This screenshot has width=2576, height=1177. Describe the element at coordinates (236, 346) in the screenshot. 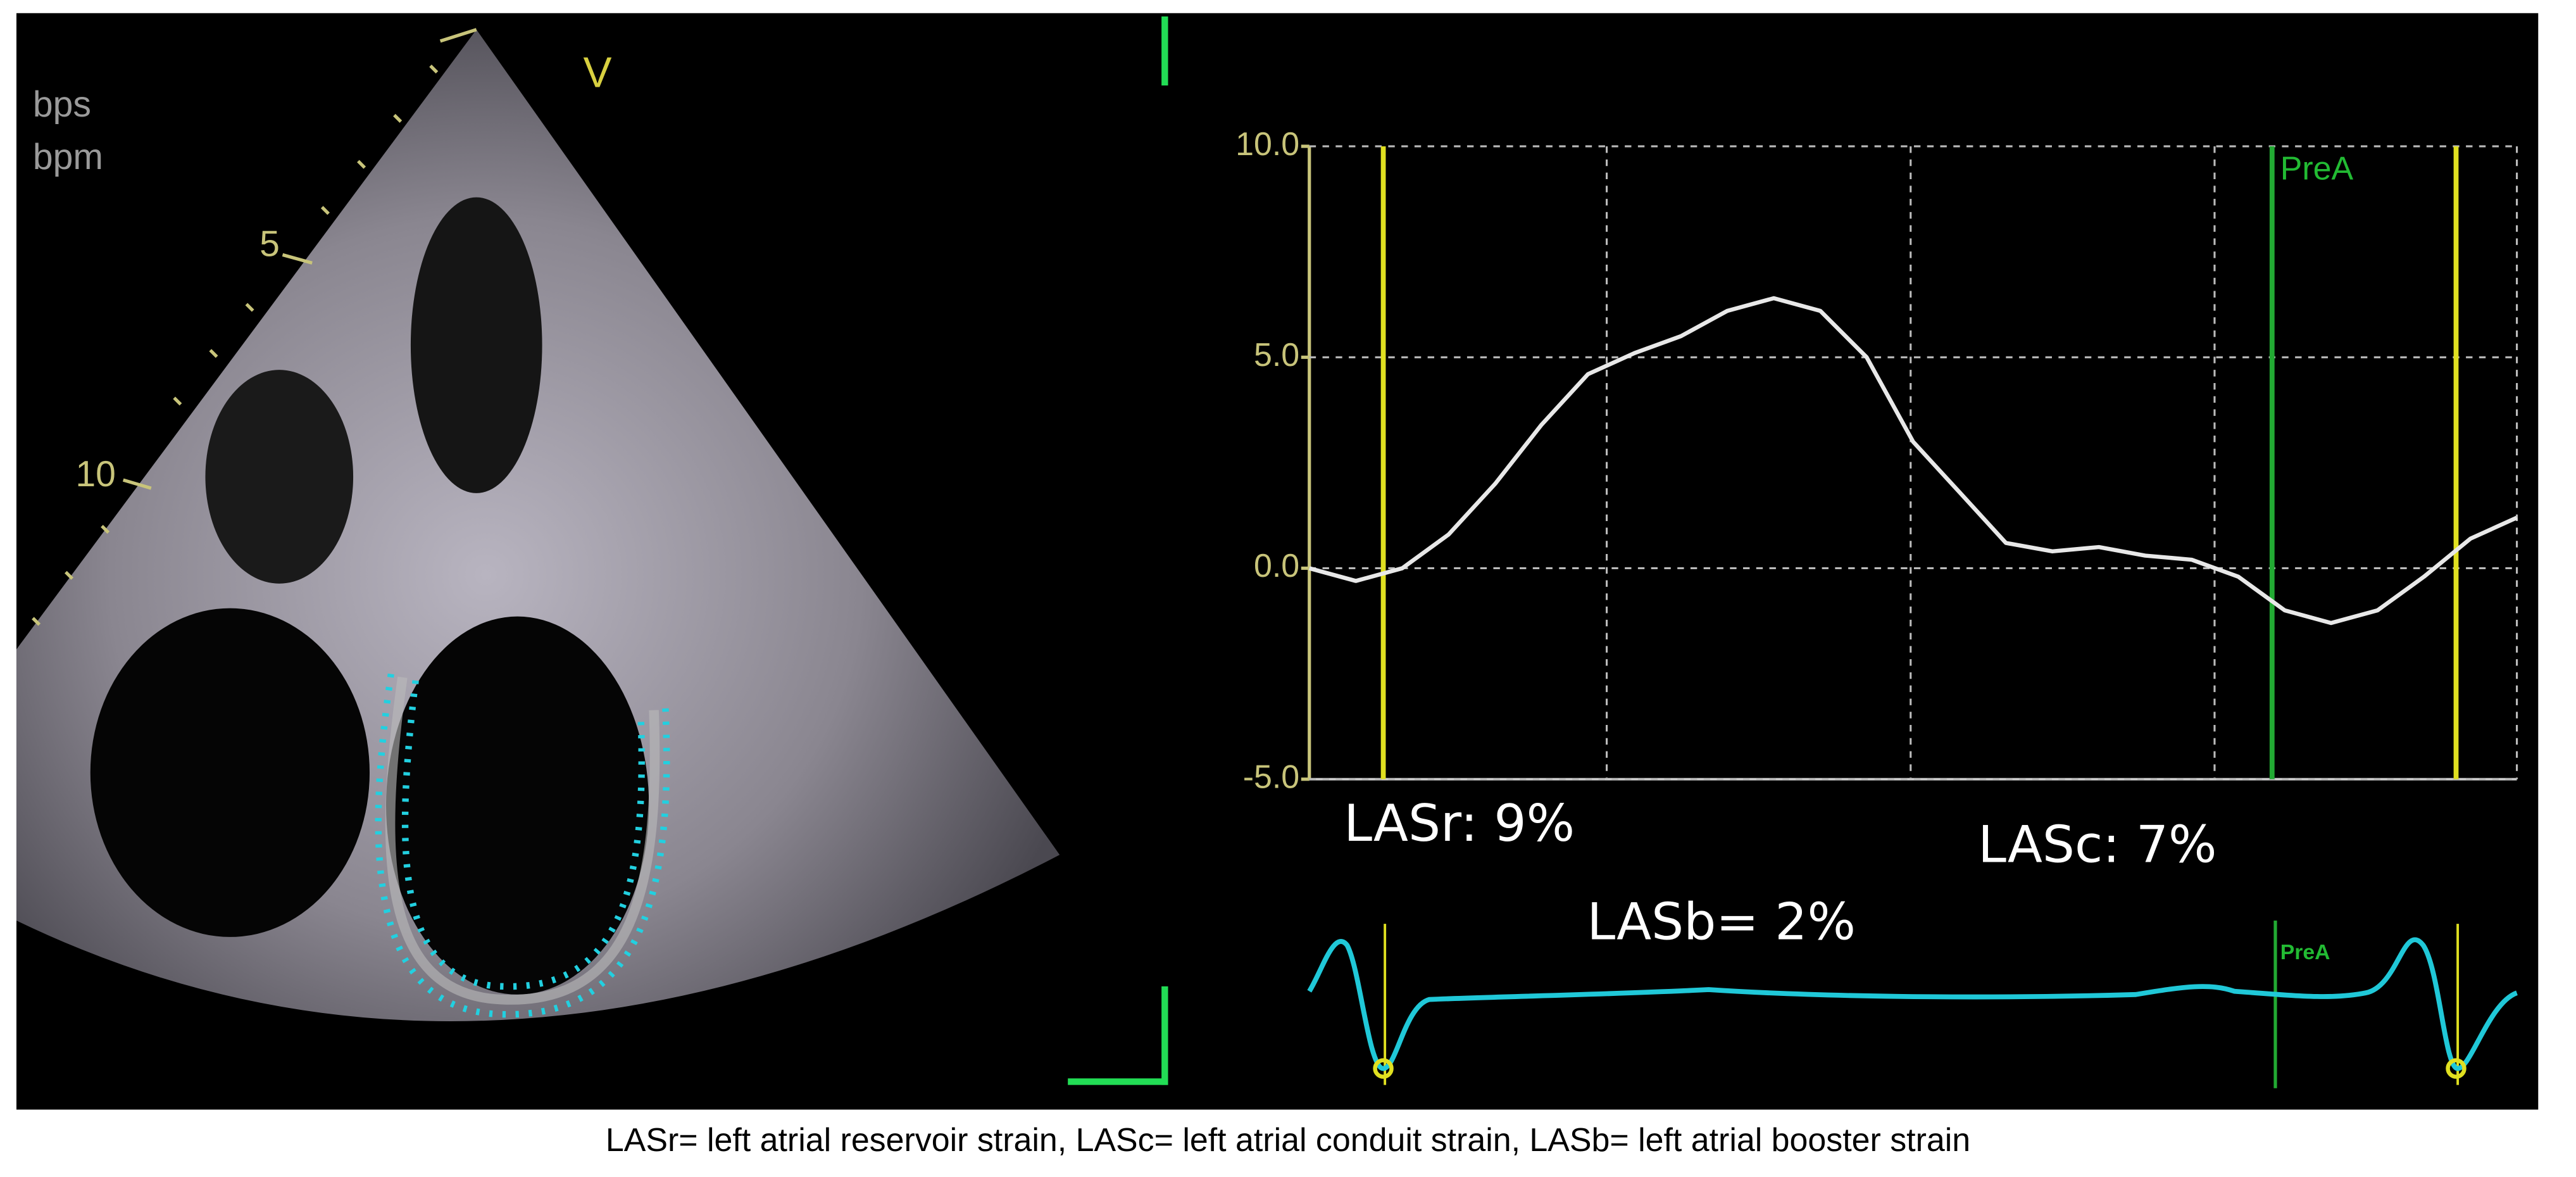

I see `depth-ticks` at that location.